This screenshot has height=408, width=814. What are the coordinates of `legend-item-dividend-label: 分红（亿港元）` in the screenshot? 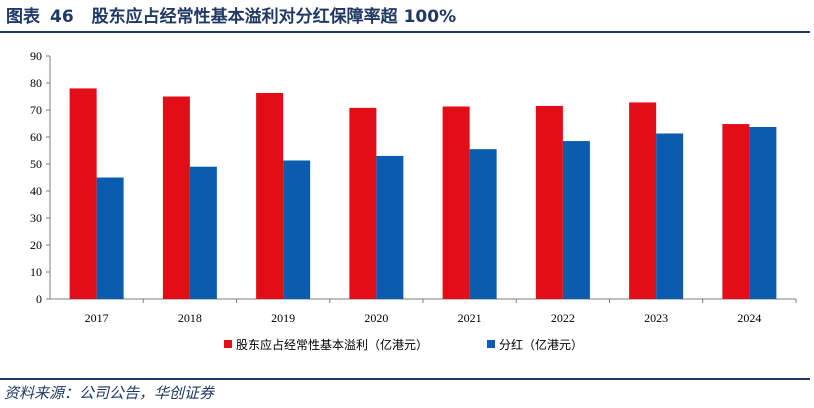 It's located at (541, 344).